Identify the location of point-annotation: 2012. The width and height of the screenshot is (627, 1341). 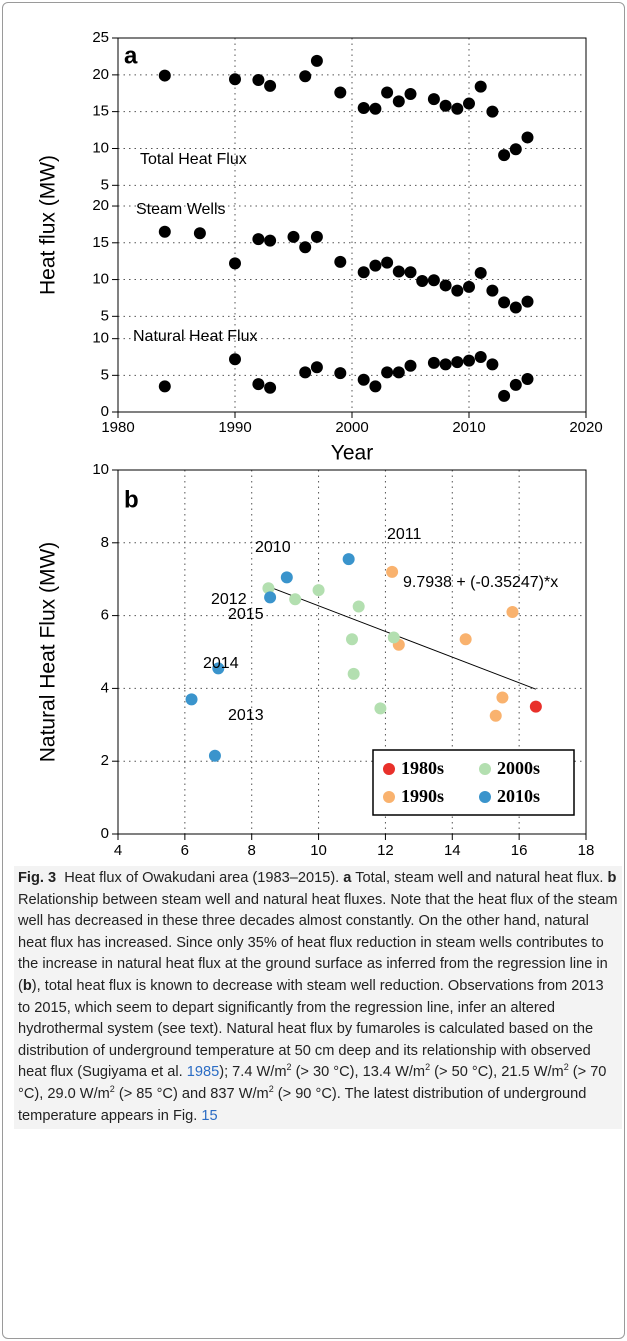
(229, 599).